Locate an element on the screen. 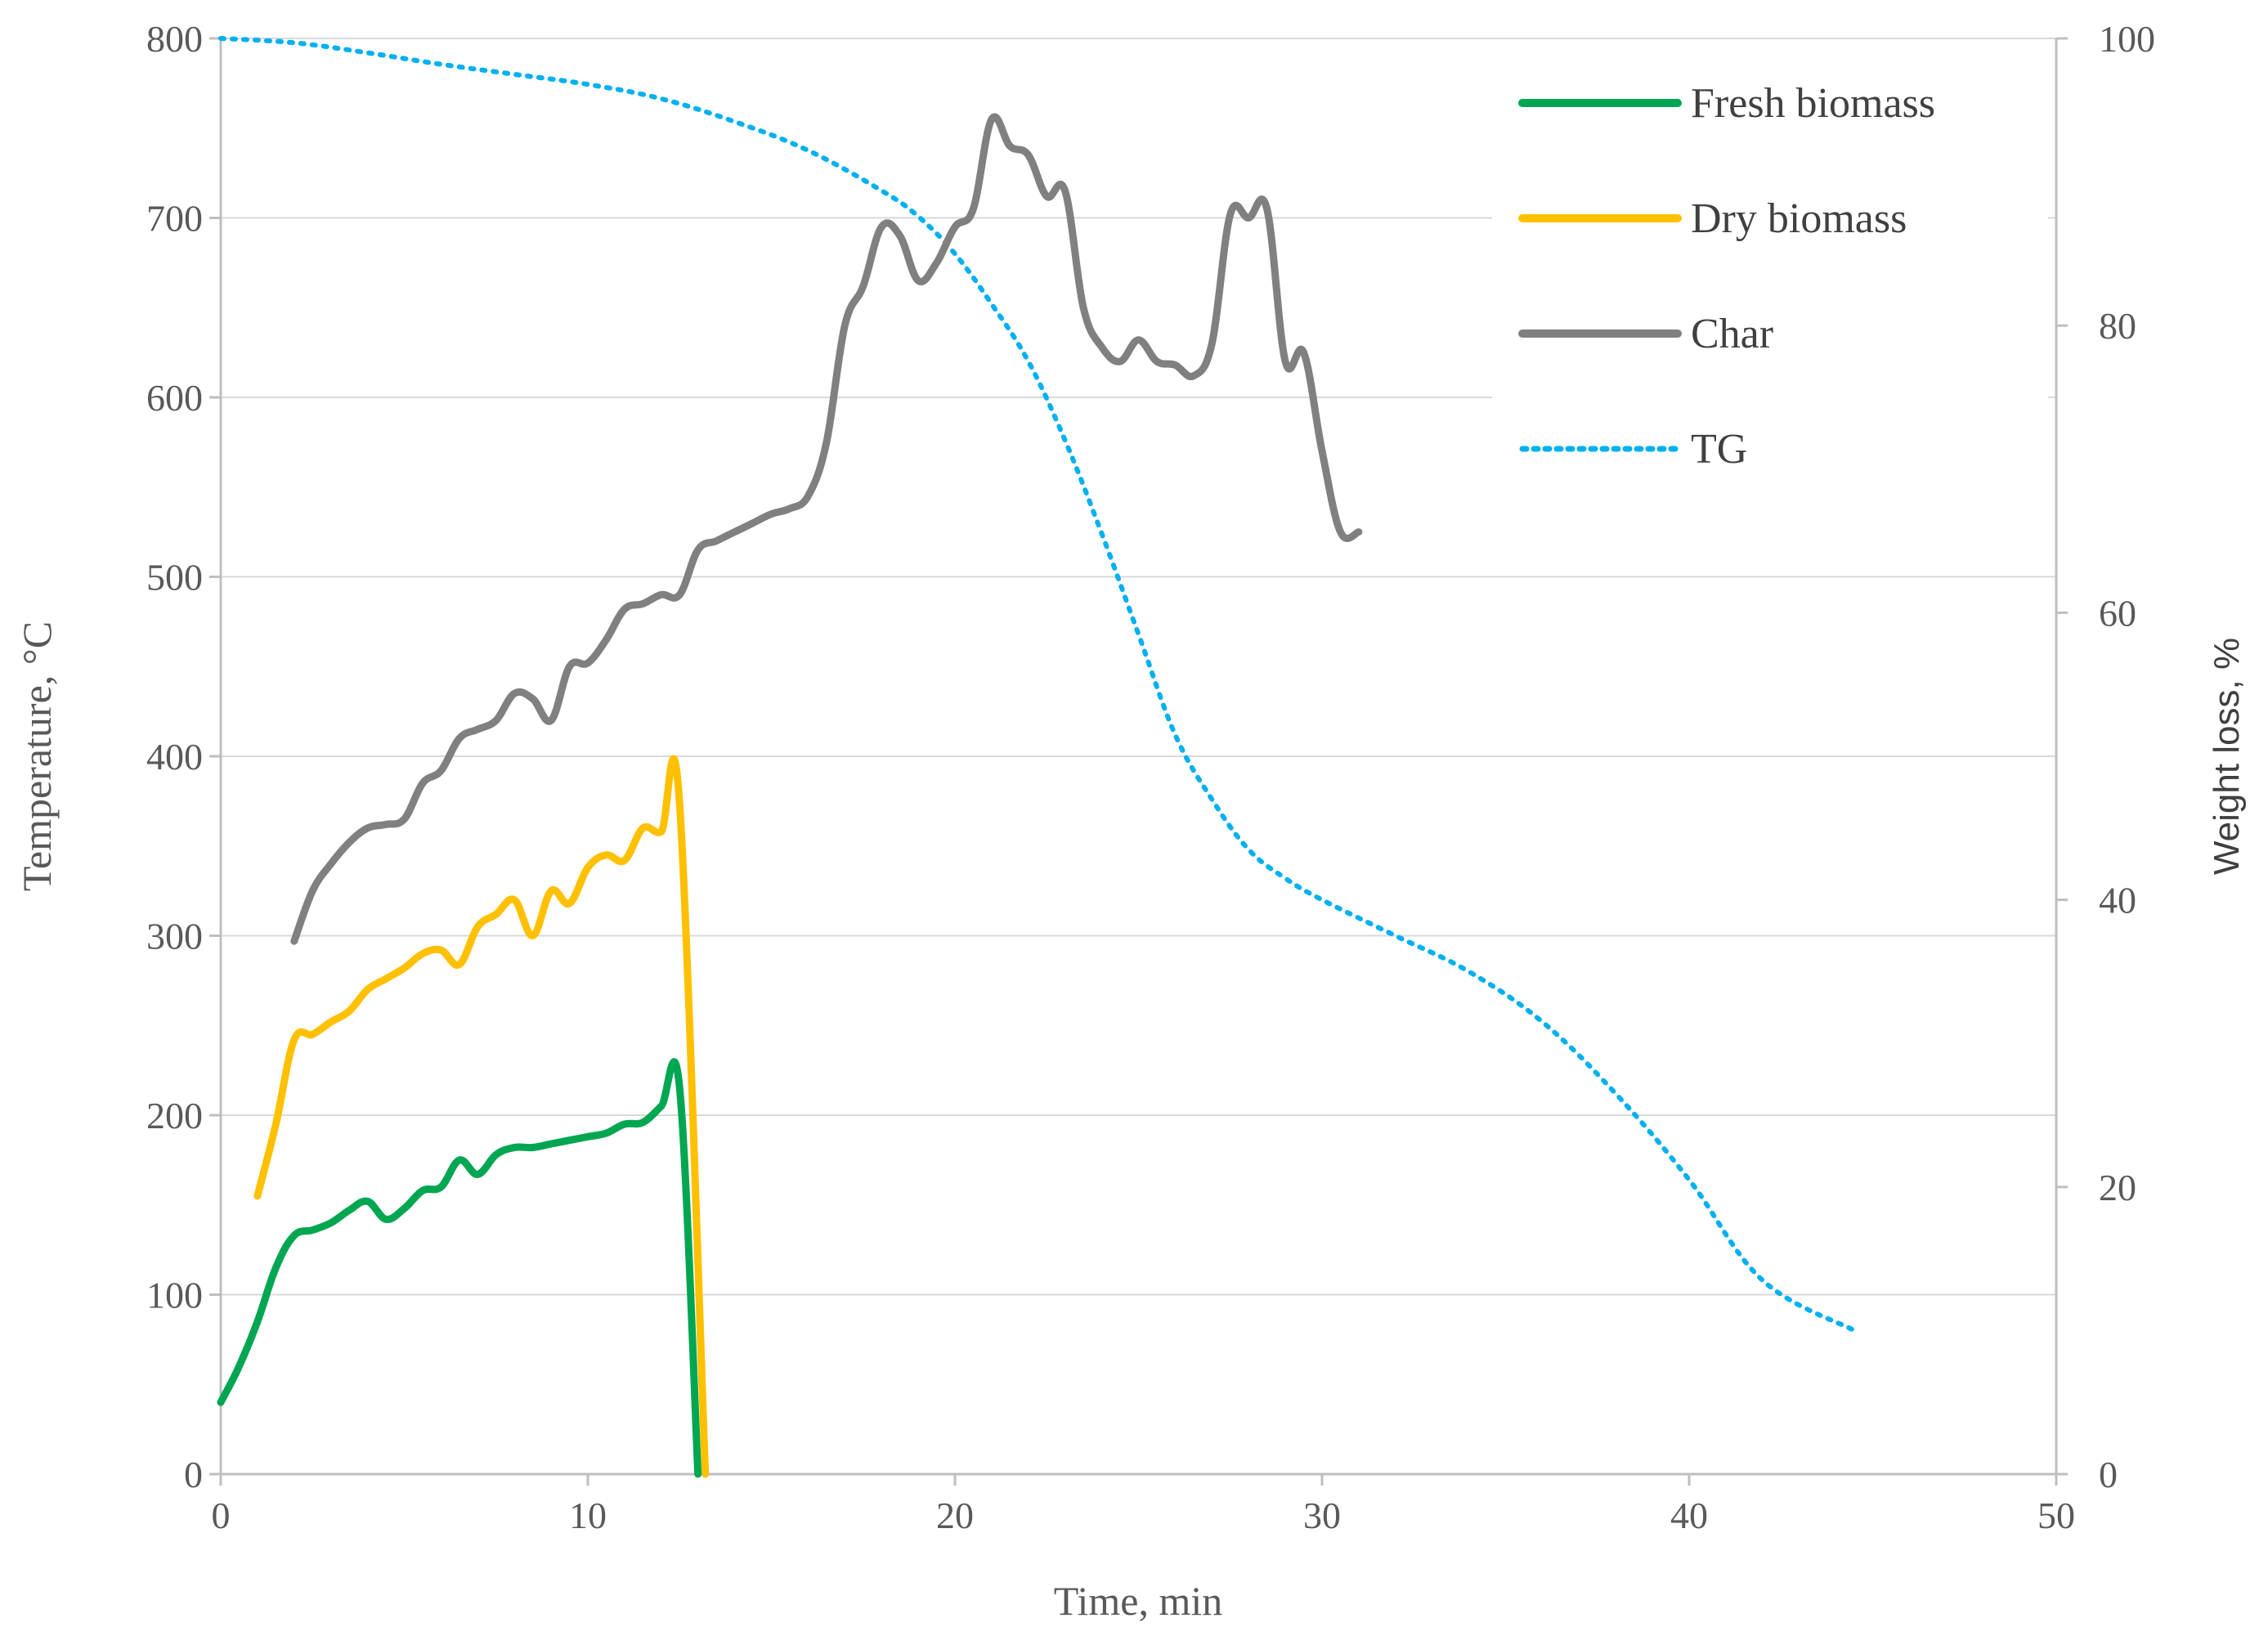 The image size is (2268, 1636). x-tick-label-5: 50 is located at coordinates (2056, 1515).